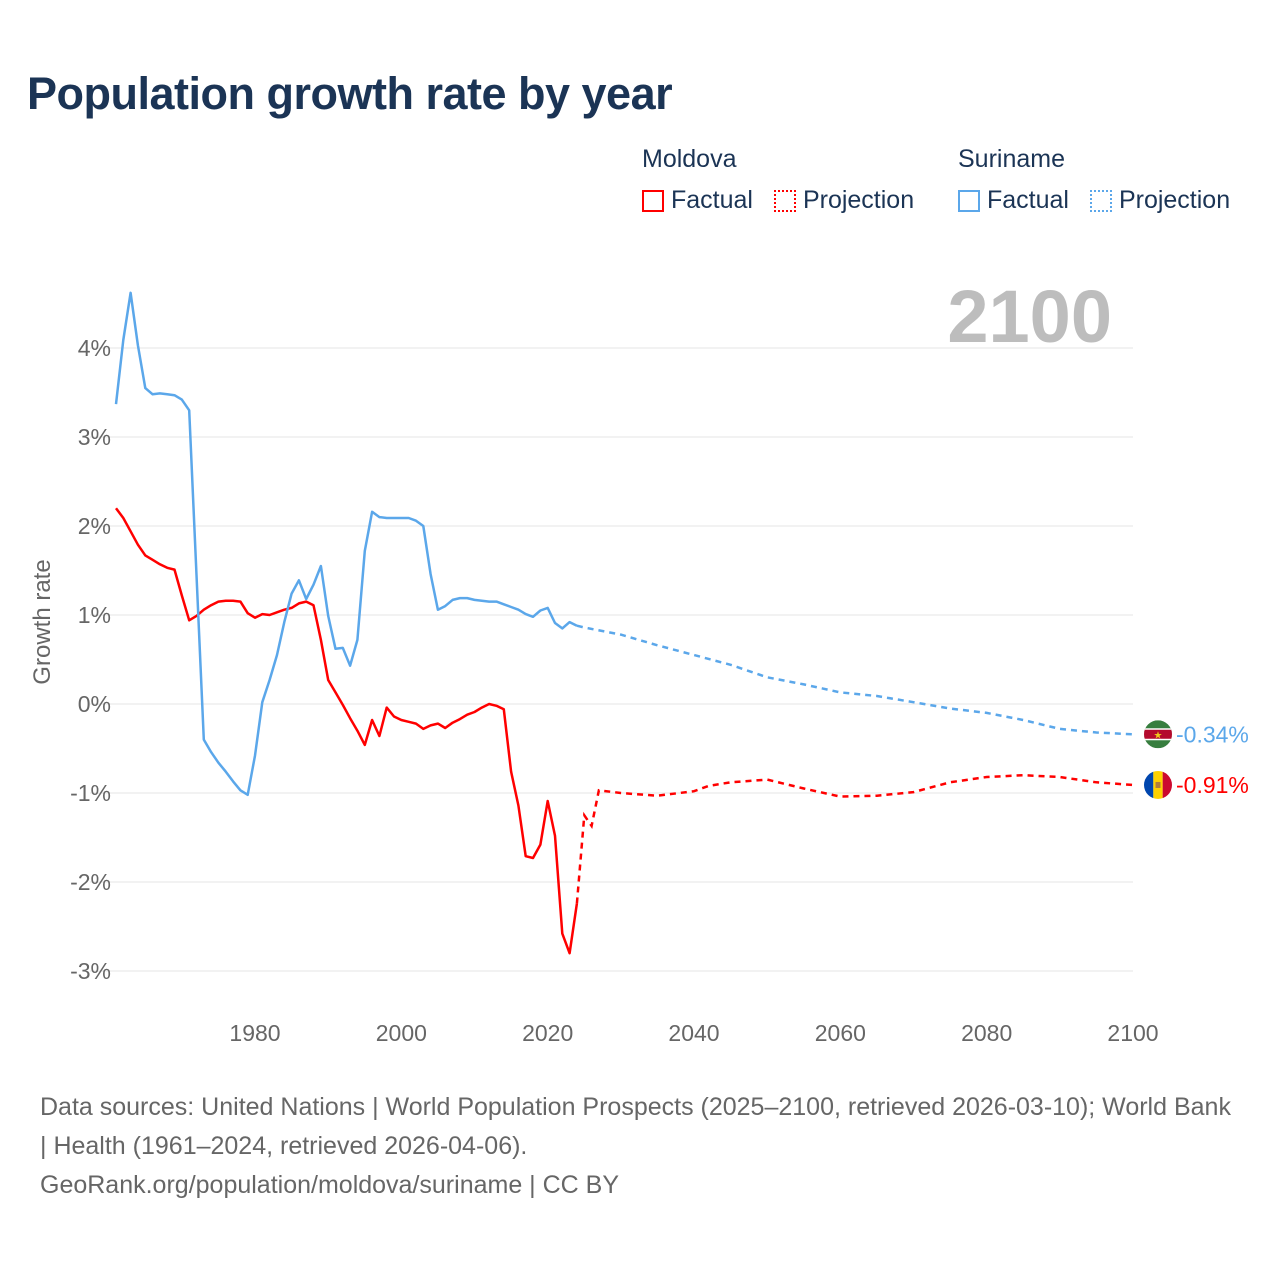 This screenshot has height=1280, width=1280. I want to click on flag-body, so click(1158, 784).